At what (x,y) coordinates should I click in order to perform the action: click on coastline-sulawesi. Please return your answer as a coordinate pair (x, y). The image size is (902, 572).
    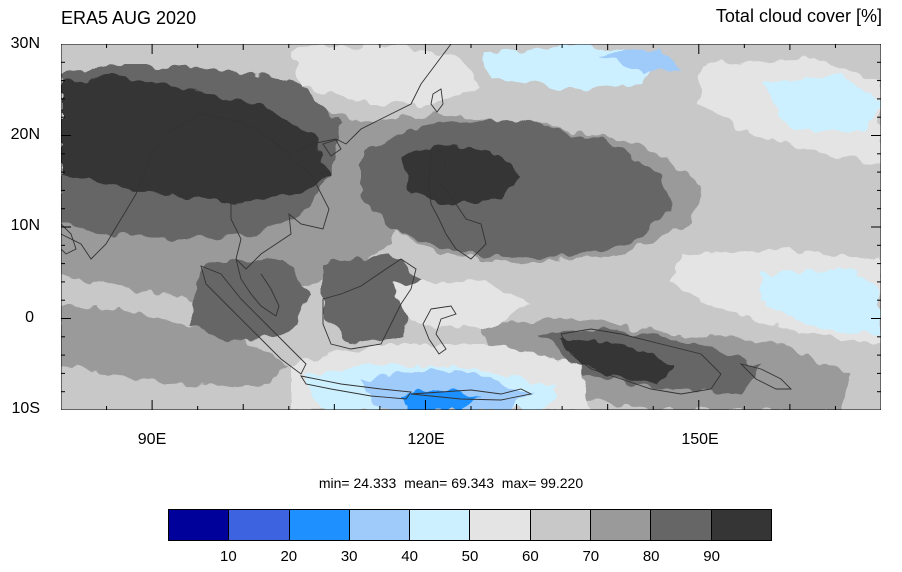
    Looking at the image, I should click on (439, 330).